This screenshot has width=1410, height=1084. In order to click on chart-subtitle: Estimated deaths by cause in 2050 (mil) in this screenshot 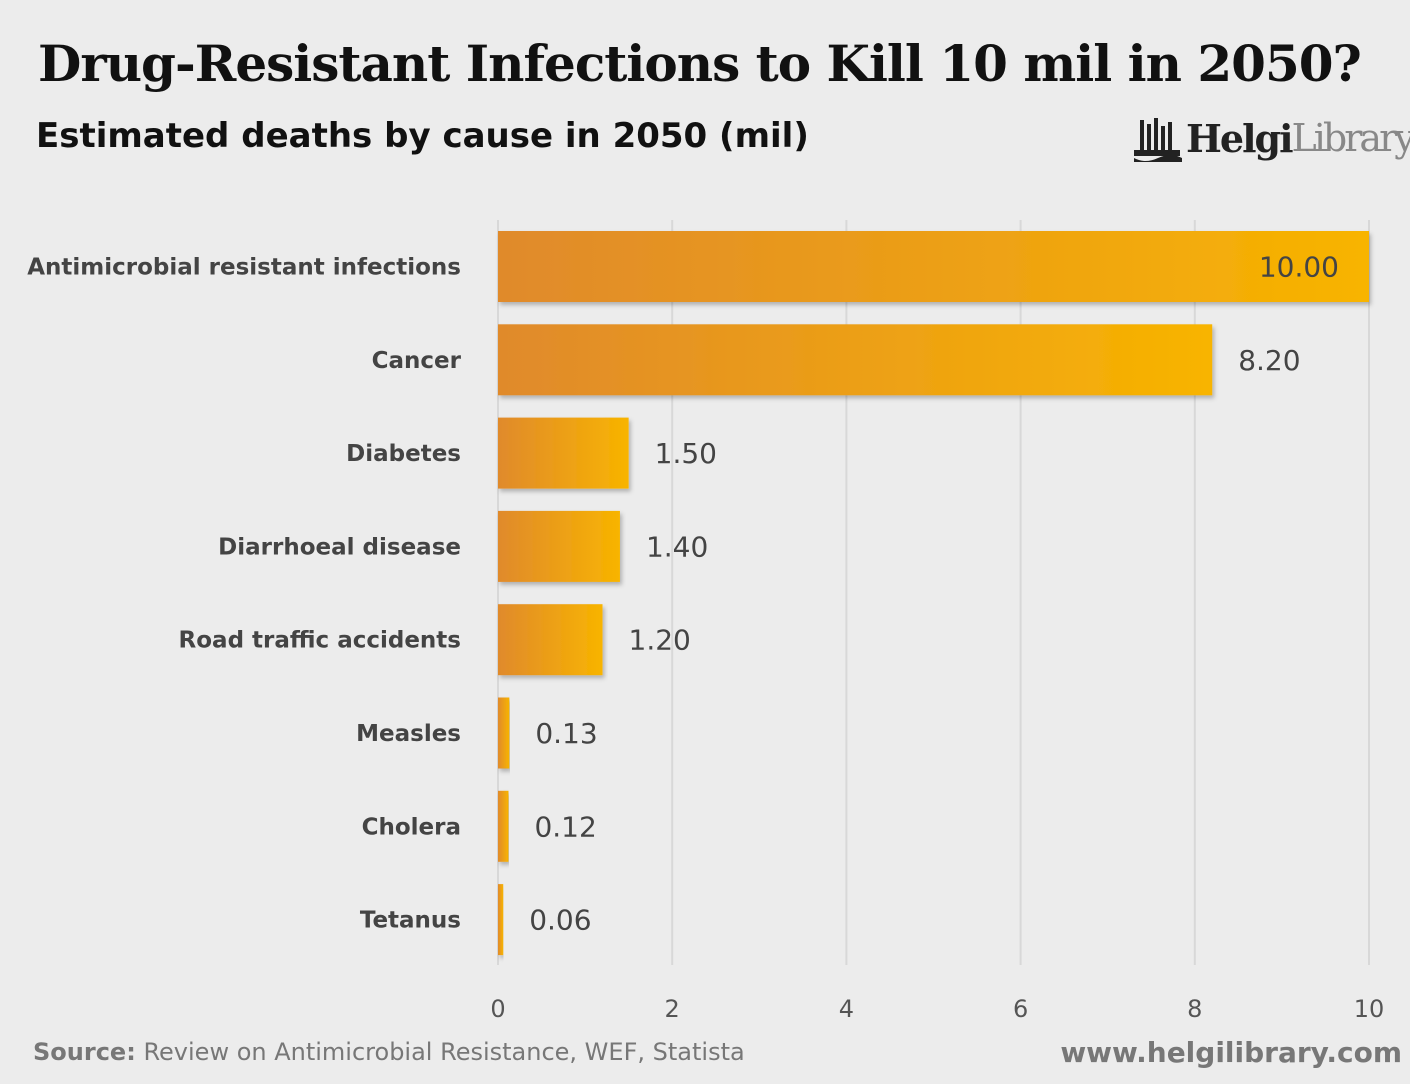, I will do `click(422, 136)`.